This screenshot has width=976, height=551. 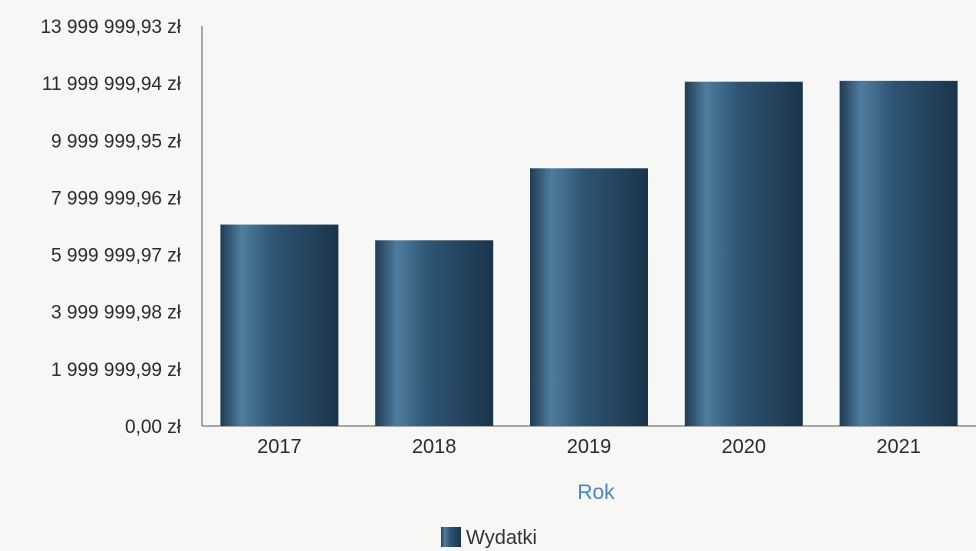 I want to click on bar-2020, so click(x=743, y=253).